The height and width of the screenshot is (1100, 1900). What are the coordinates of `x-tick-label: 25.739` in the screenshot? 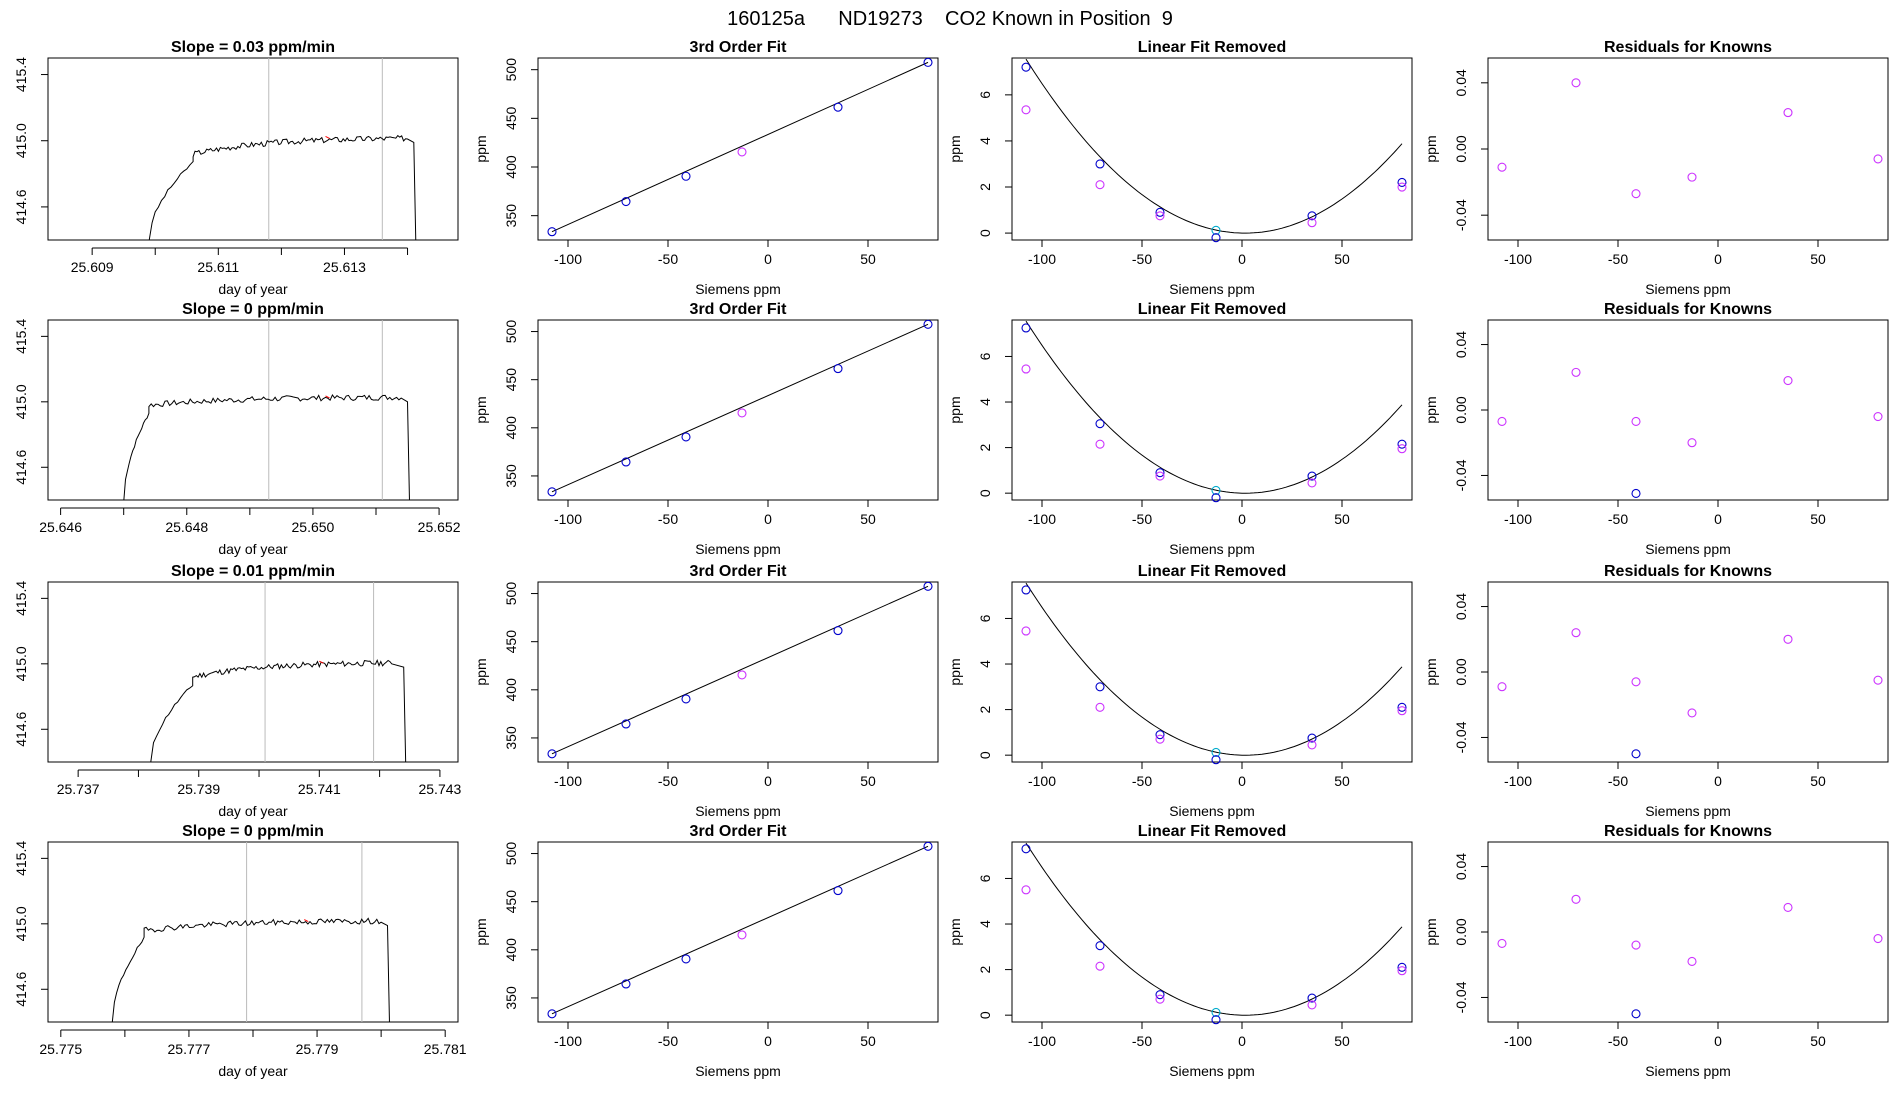 It's located at (198, 789).